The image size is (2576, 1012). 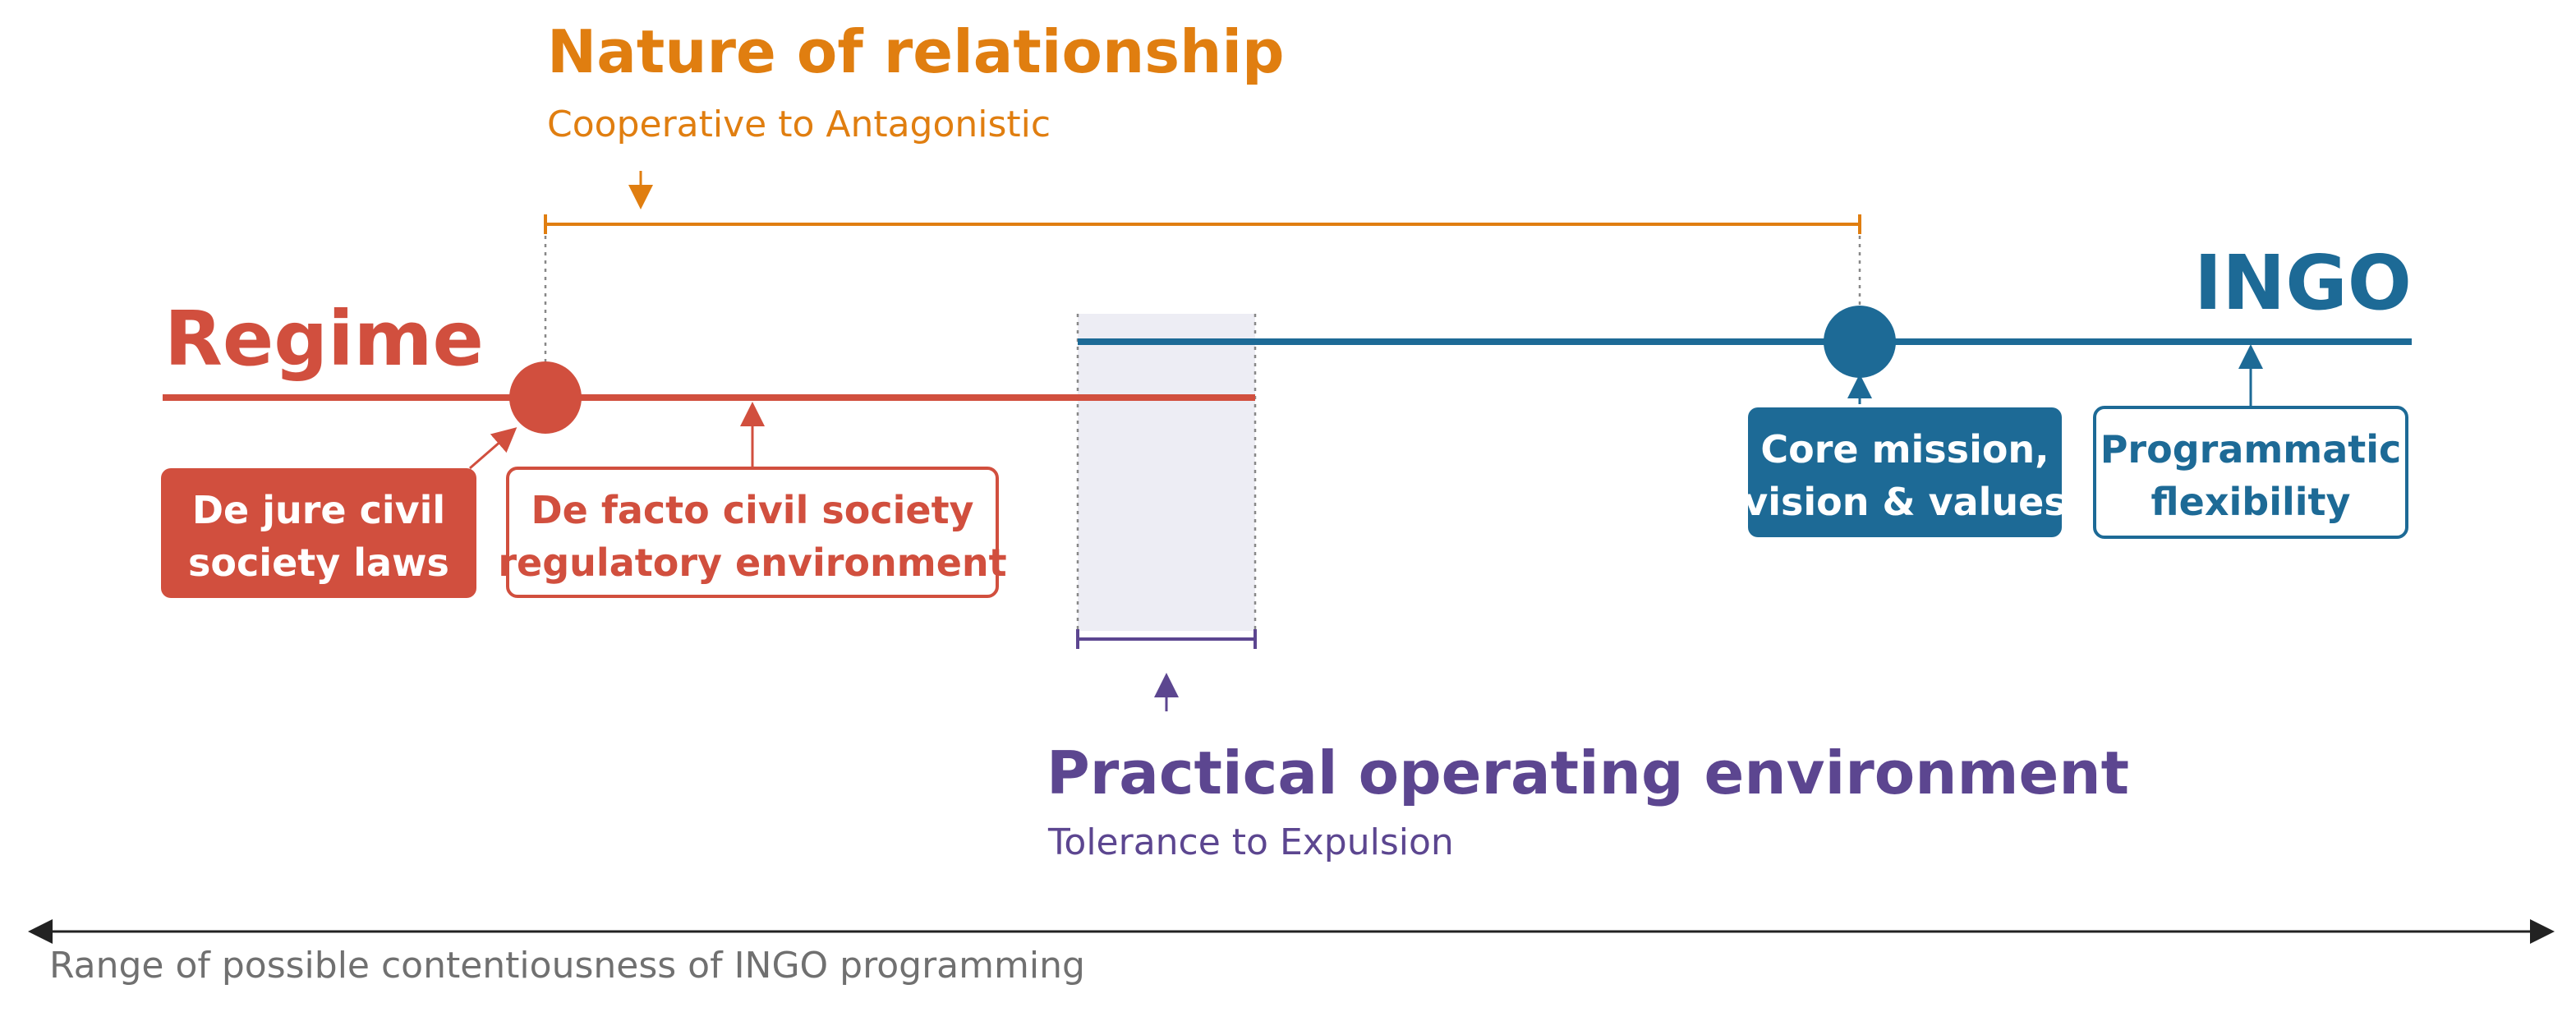 What do you see at coordinates (1905, 502) in the screenshot?
I see `core-mission-line2: vision & values` at bounding box center [1905, 502].